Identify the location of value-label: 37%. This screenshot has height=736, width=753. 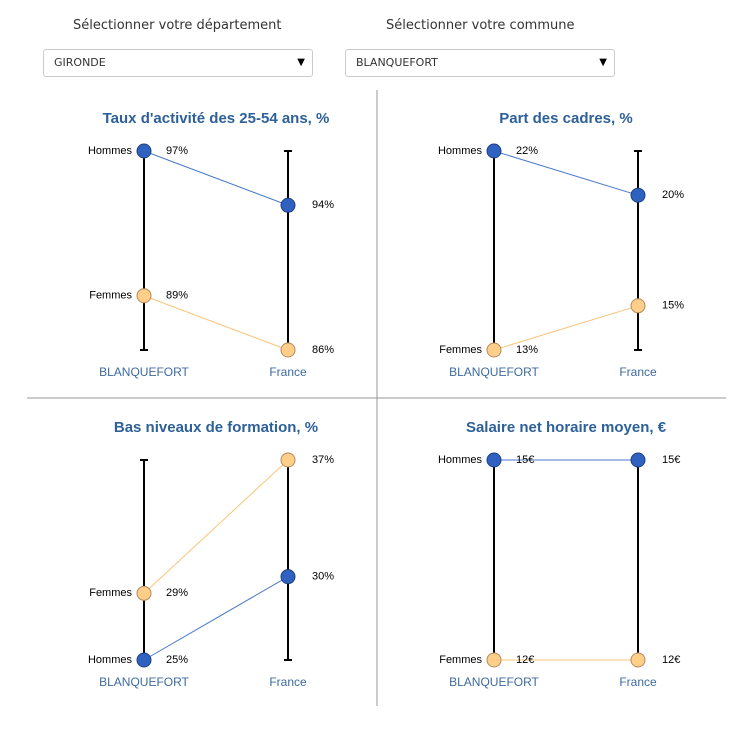
(323, 460).